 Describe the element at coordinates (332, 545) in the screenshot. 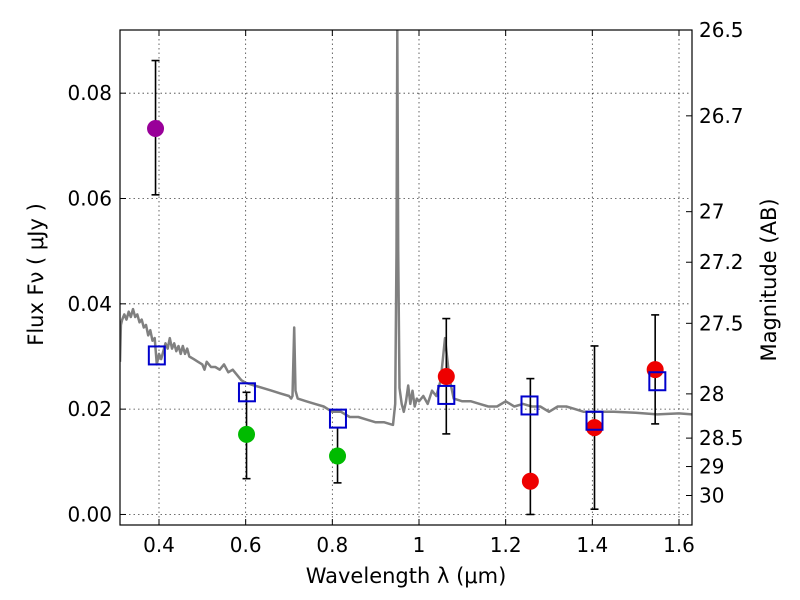

I see `x-tick-label: 0.8` at that location.